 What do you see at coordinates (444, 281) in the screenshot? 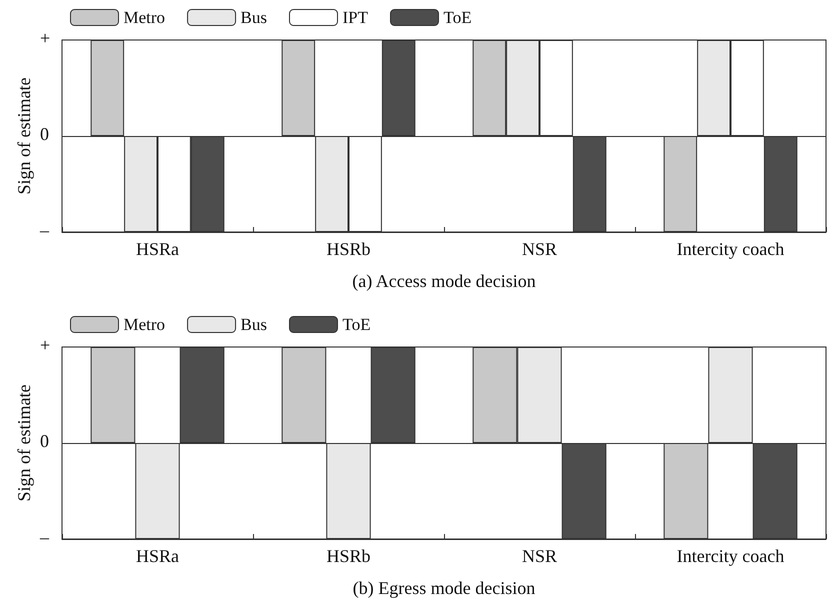
I see `x-axis-title: (a) Access mode decision` at bounding box center [444, 281].